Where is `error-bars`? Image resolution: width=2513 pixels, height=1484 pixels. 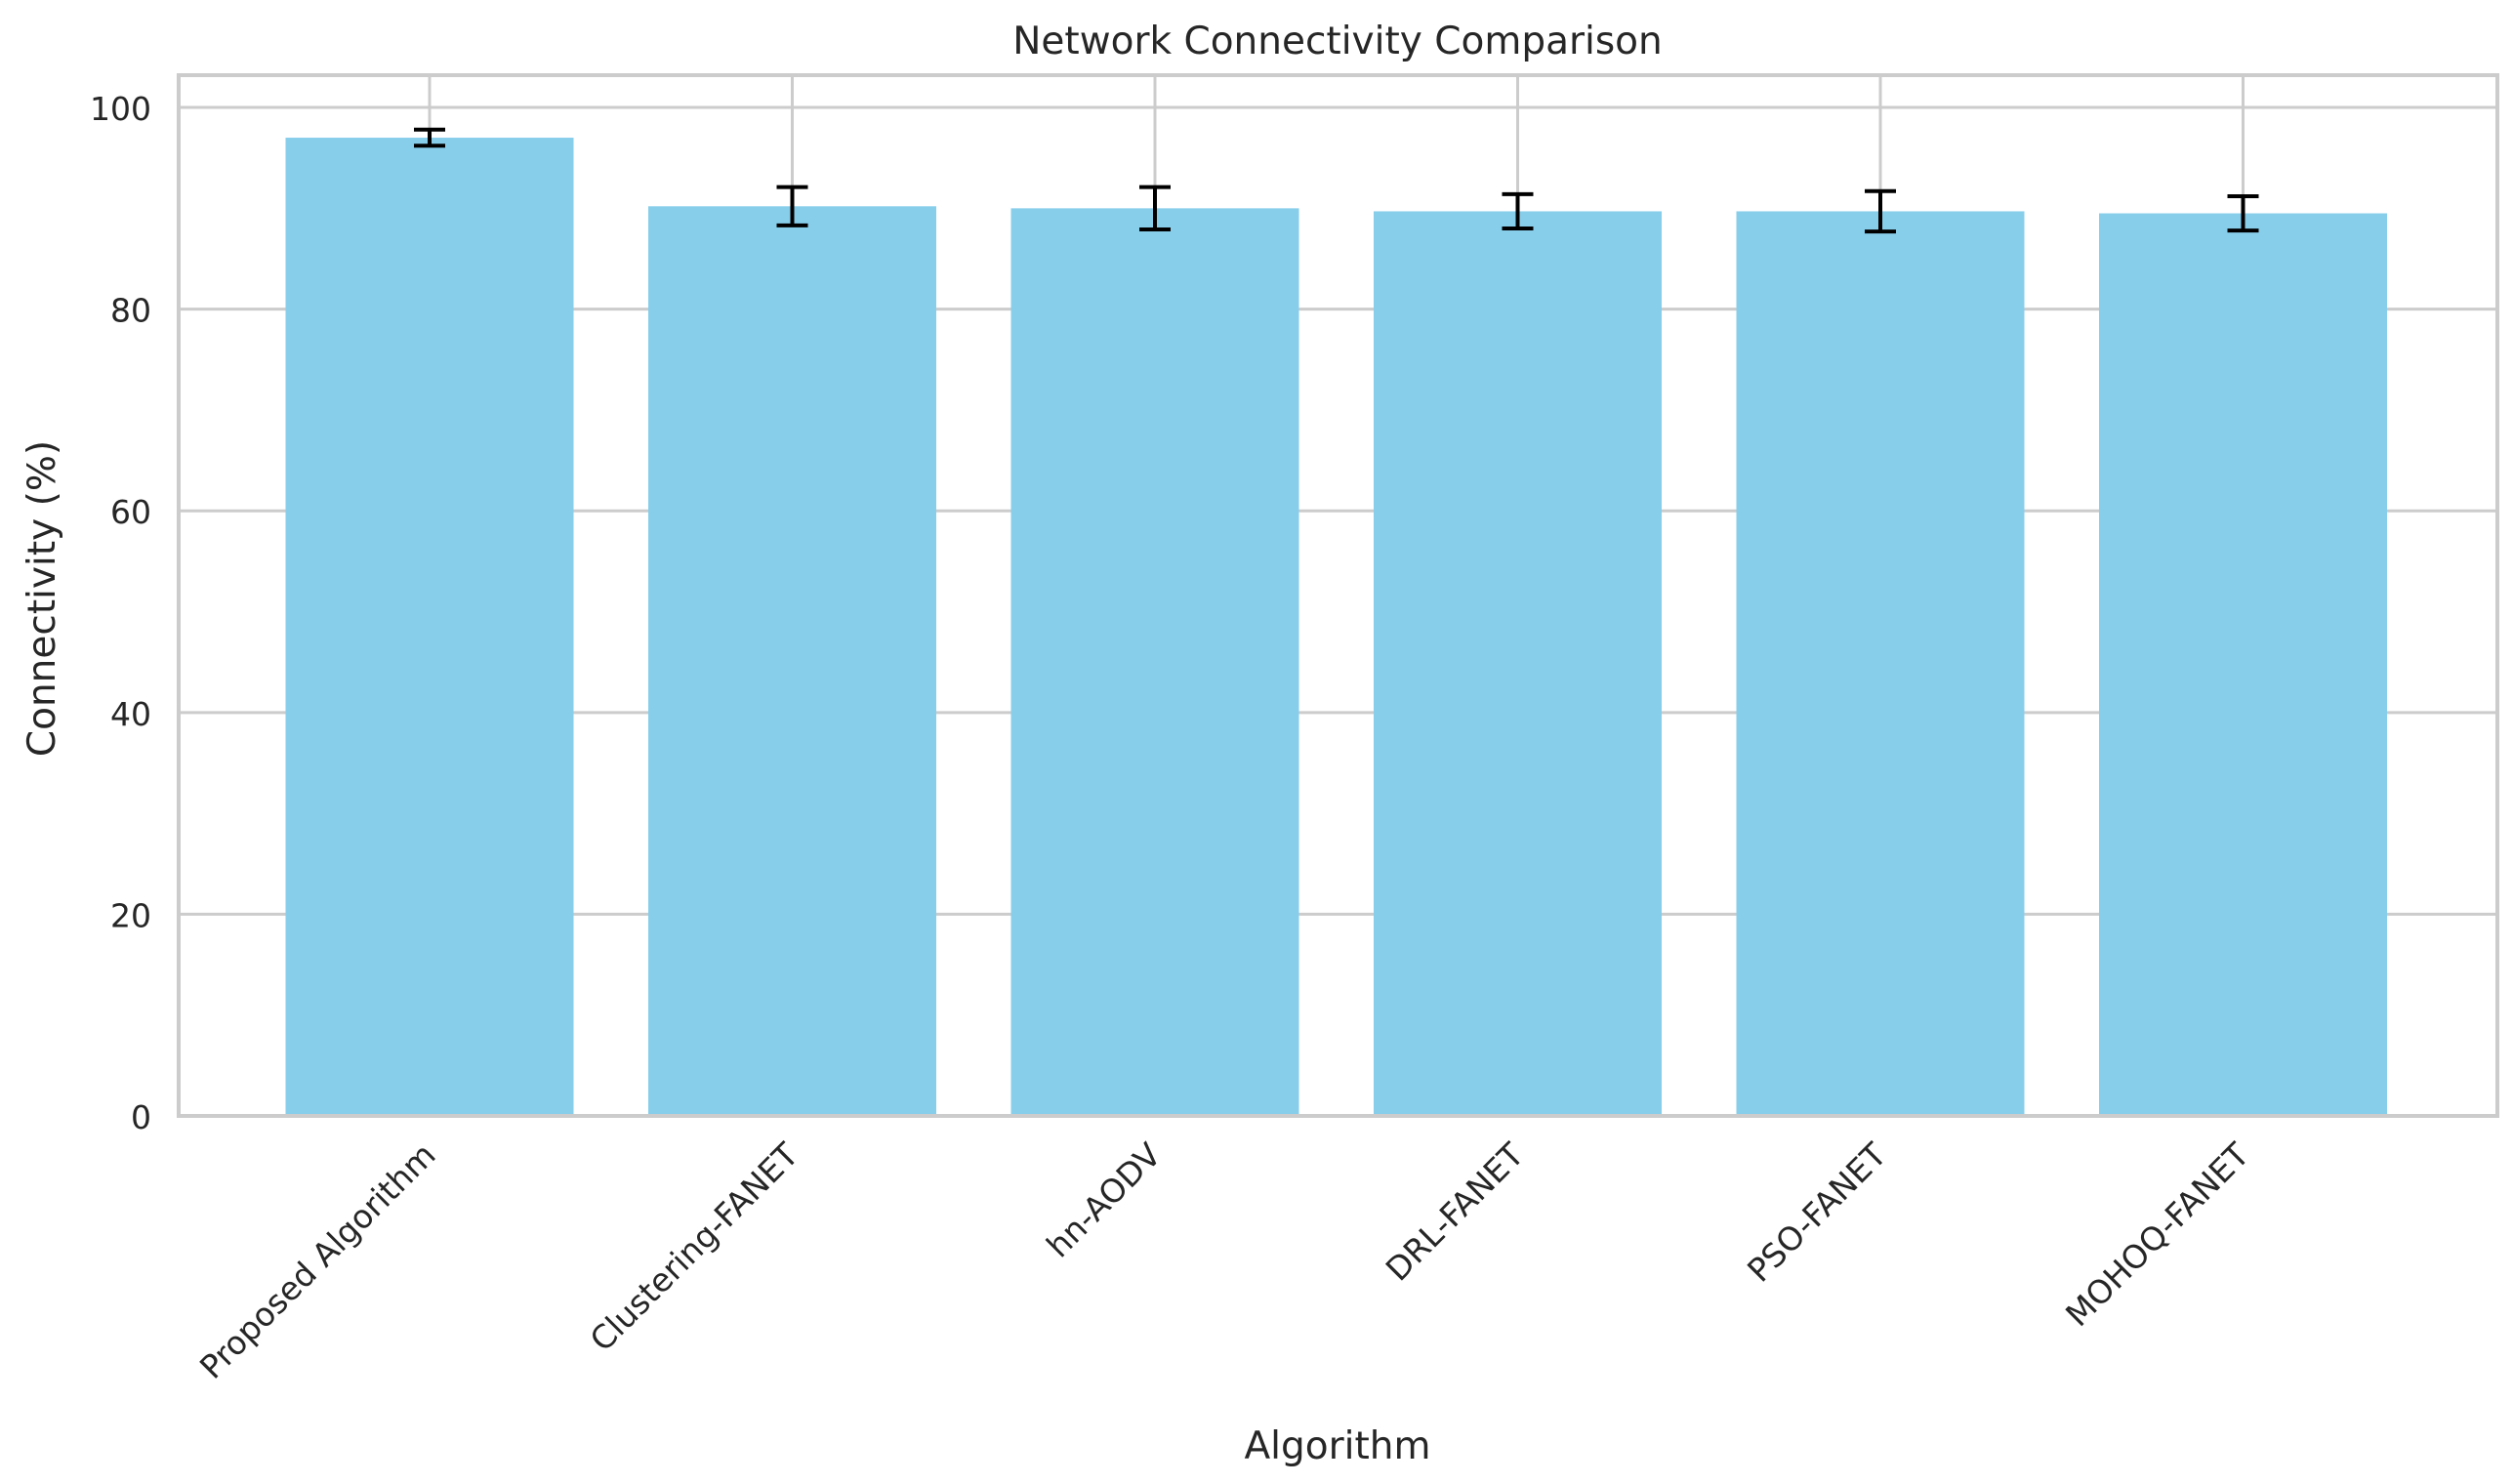
error-bars is located at coordinates (1336, 181).